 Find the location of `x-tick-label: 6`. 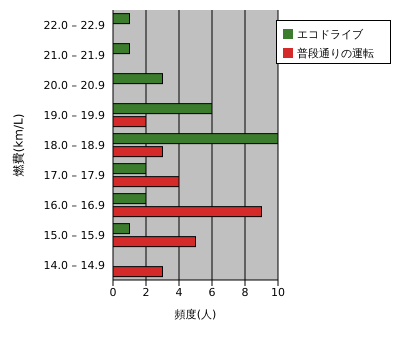

x-tick-label: 6 is located at coordinates (212, 292).